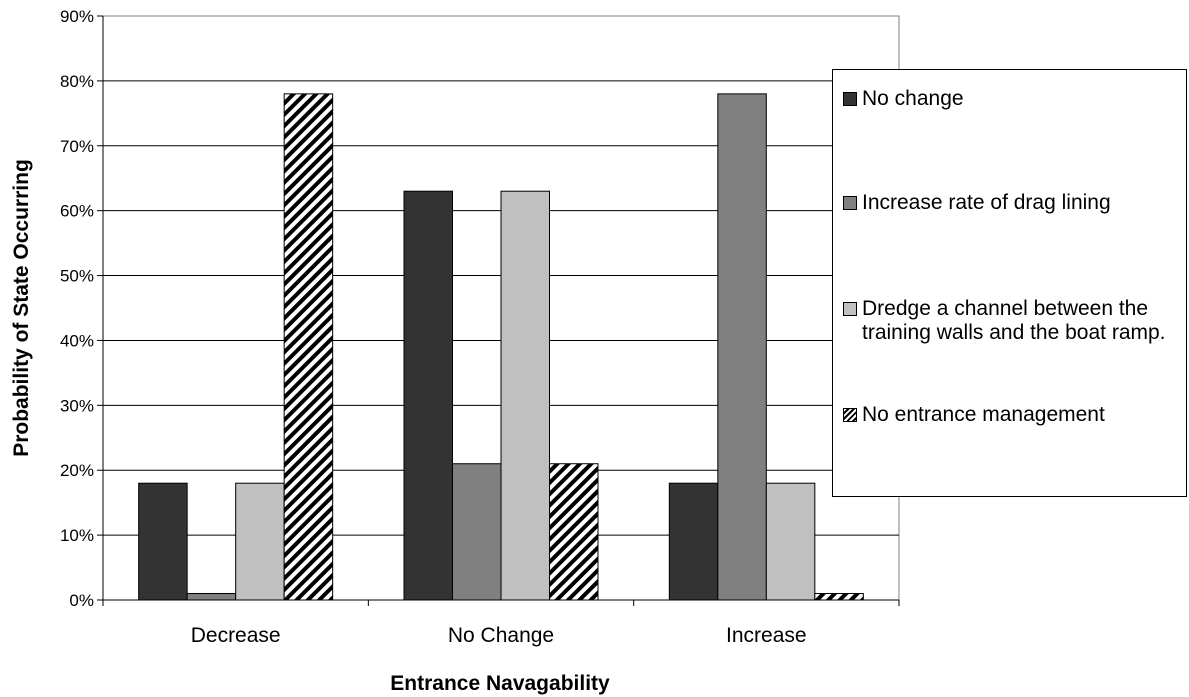  Describe the element at coordinates (913, 98) in the screenshot. I see `legend-label-0: No change` at that location.